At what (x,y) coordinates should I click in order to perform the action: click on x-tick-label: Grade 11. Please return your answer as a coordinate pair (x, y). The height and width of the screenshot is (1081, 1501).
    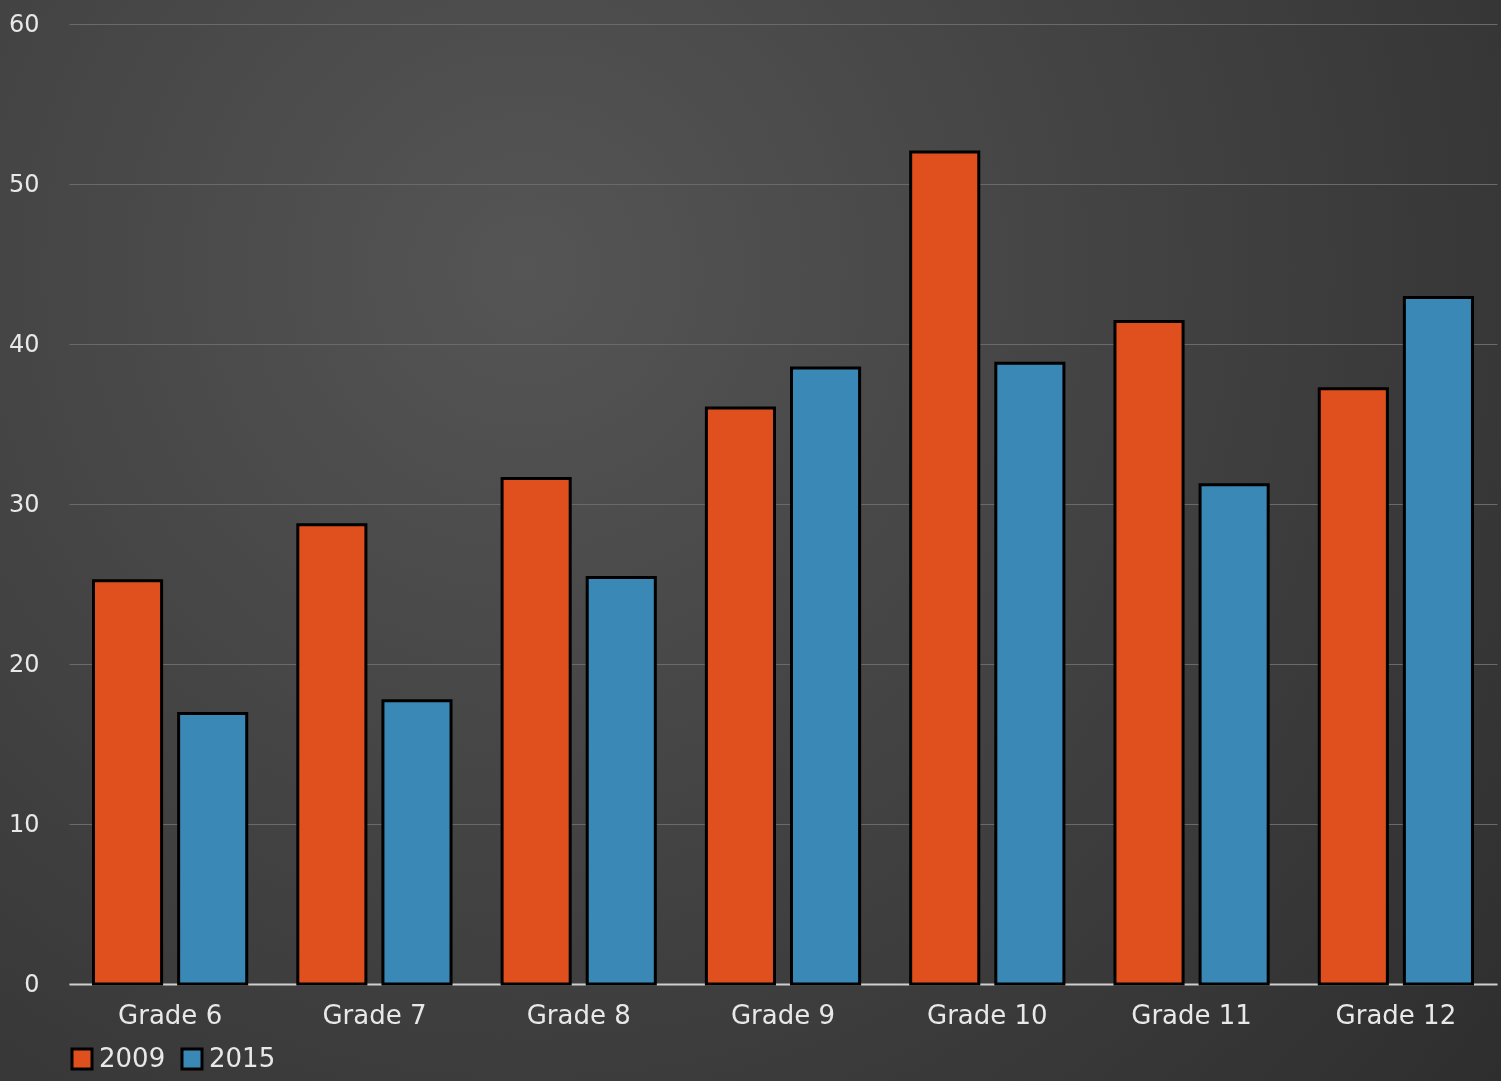
    Looking at the image, I should click on (1191, 1014).